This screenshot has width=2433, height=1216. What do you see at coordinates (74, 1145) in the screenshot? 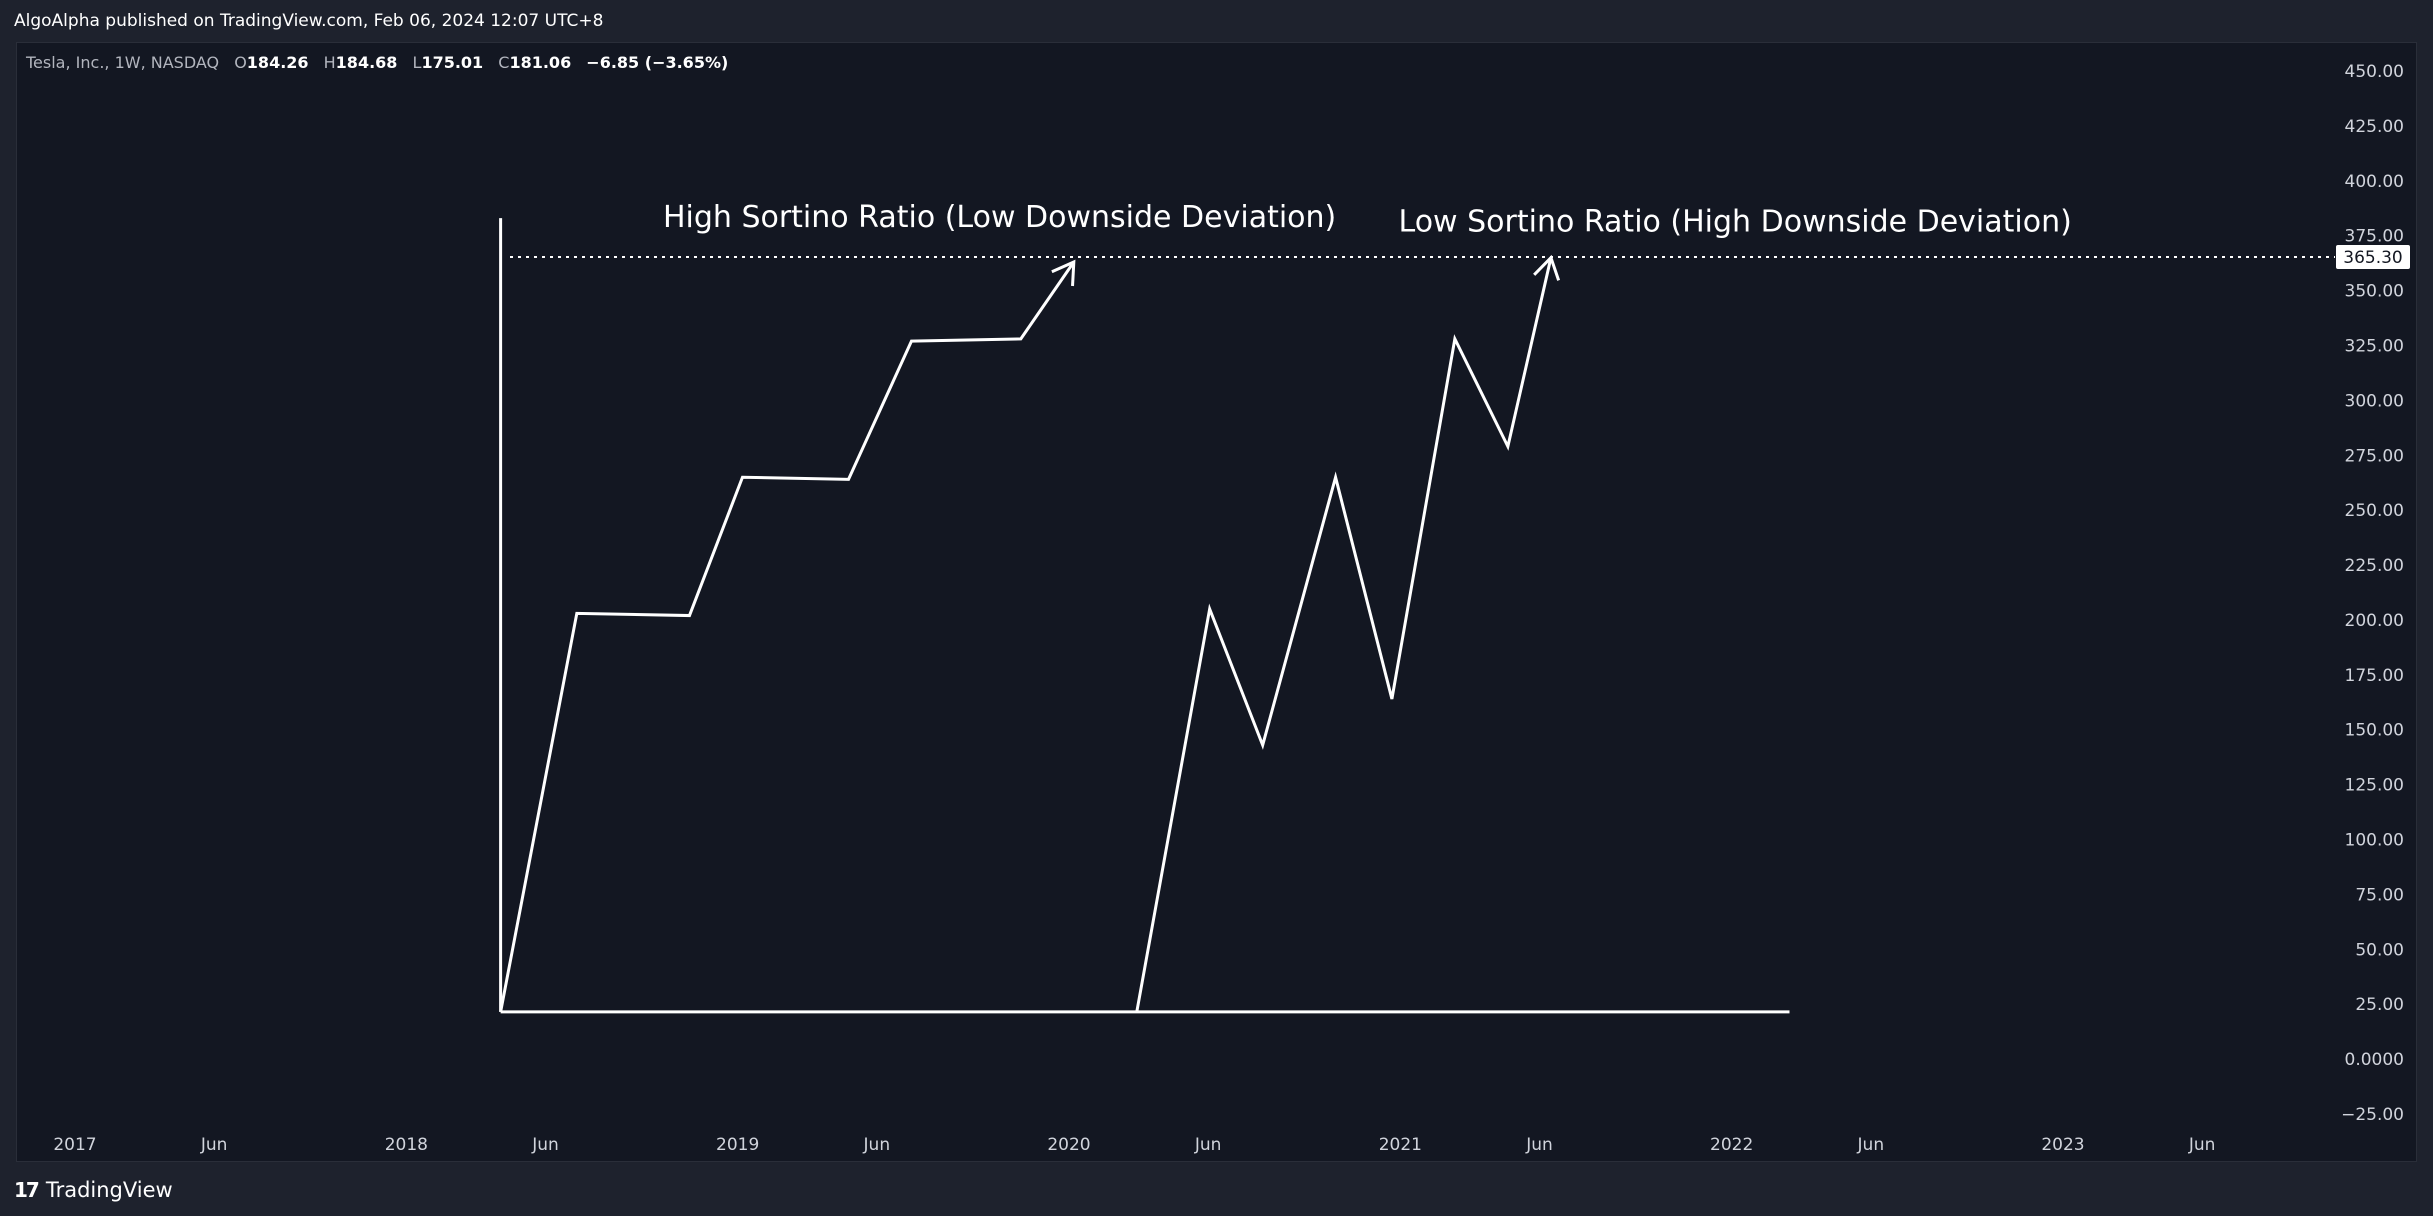
I see `x-tick-label: 2017` at bounding box center [74, 1145].